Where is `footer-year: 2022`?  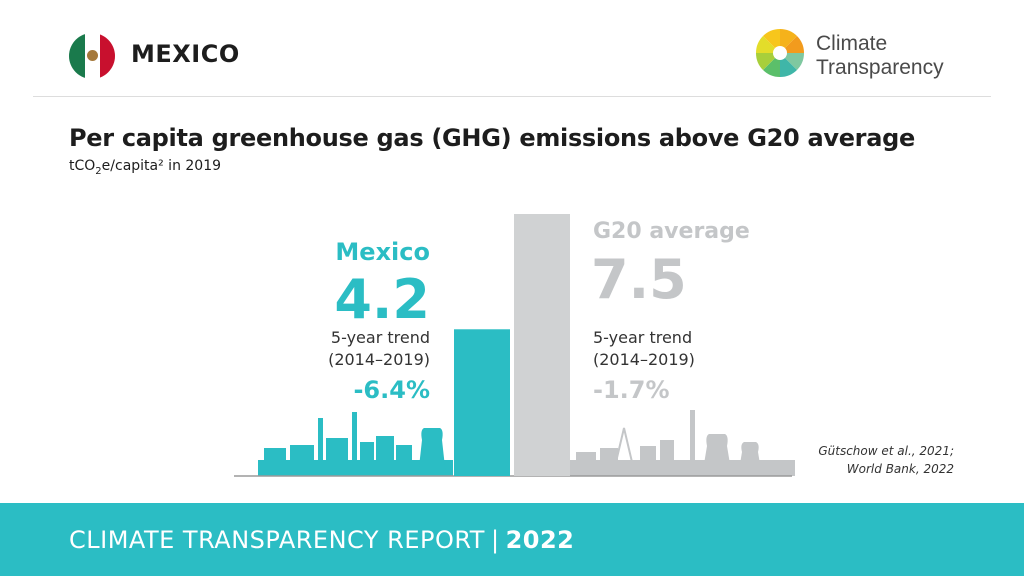 footer-year: 2022 is located at coordinates (540, 540).